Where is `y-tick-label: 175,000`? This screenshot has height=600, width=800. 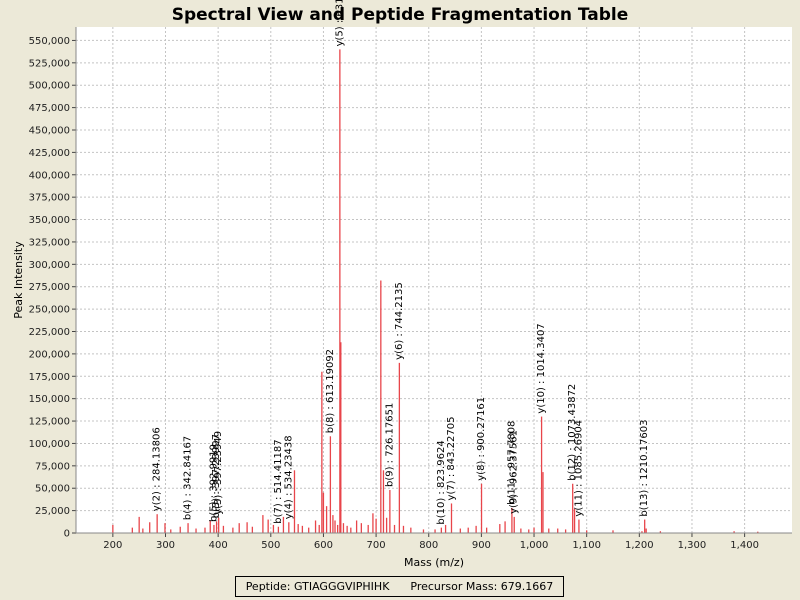 y-tick-label: 175,000 is located at coordinates (49, 377).